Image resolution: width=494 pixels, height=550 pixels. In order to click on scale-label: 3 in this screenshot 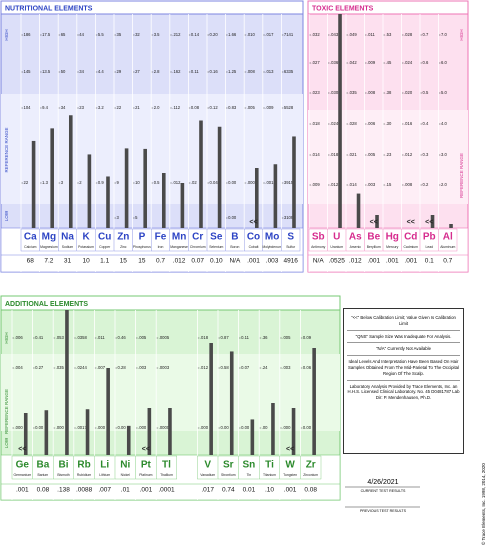, I will do `click(118, 217)`.